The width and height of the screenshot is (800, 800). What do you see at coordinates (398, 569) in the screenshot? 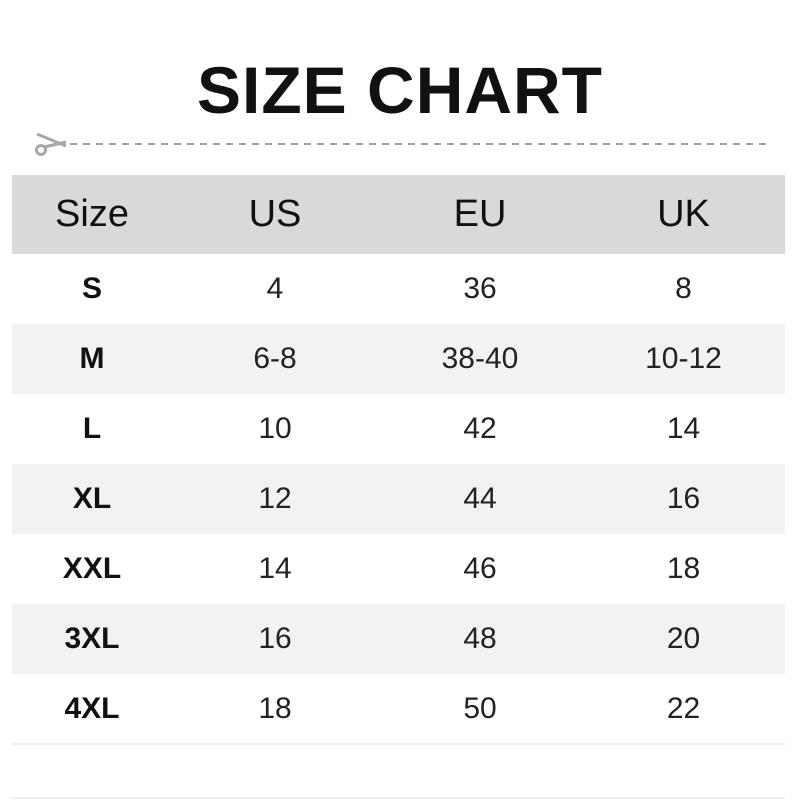
I see `table-row: XXL 14 46 18` at bounding box center [398, 569].